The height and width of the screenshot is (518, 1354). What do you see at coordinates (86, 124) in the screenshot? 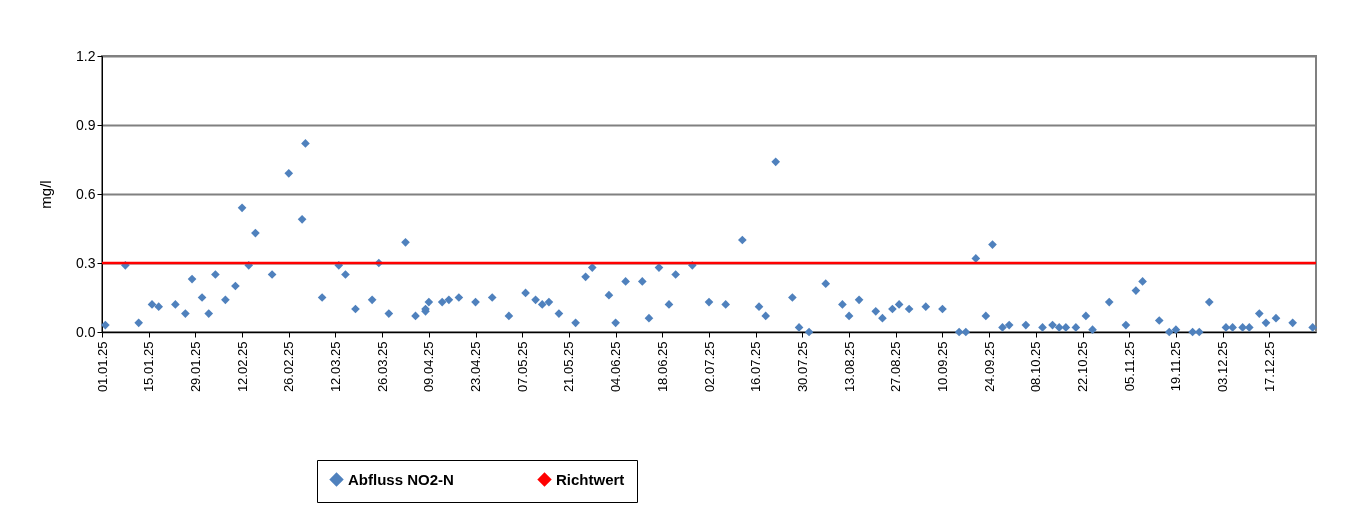
I see `y-tick-label: 0.9` at bounding box center [86, 124].